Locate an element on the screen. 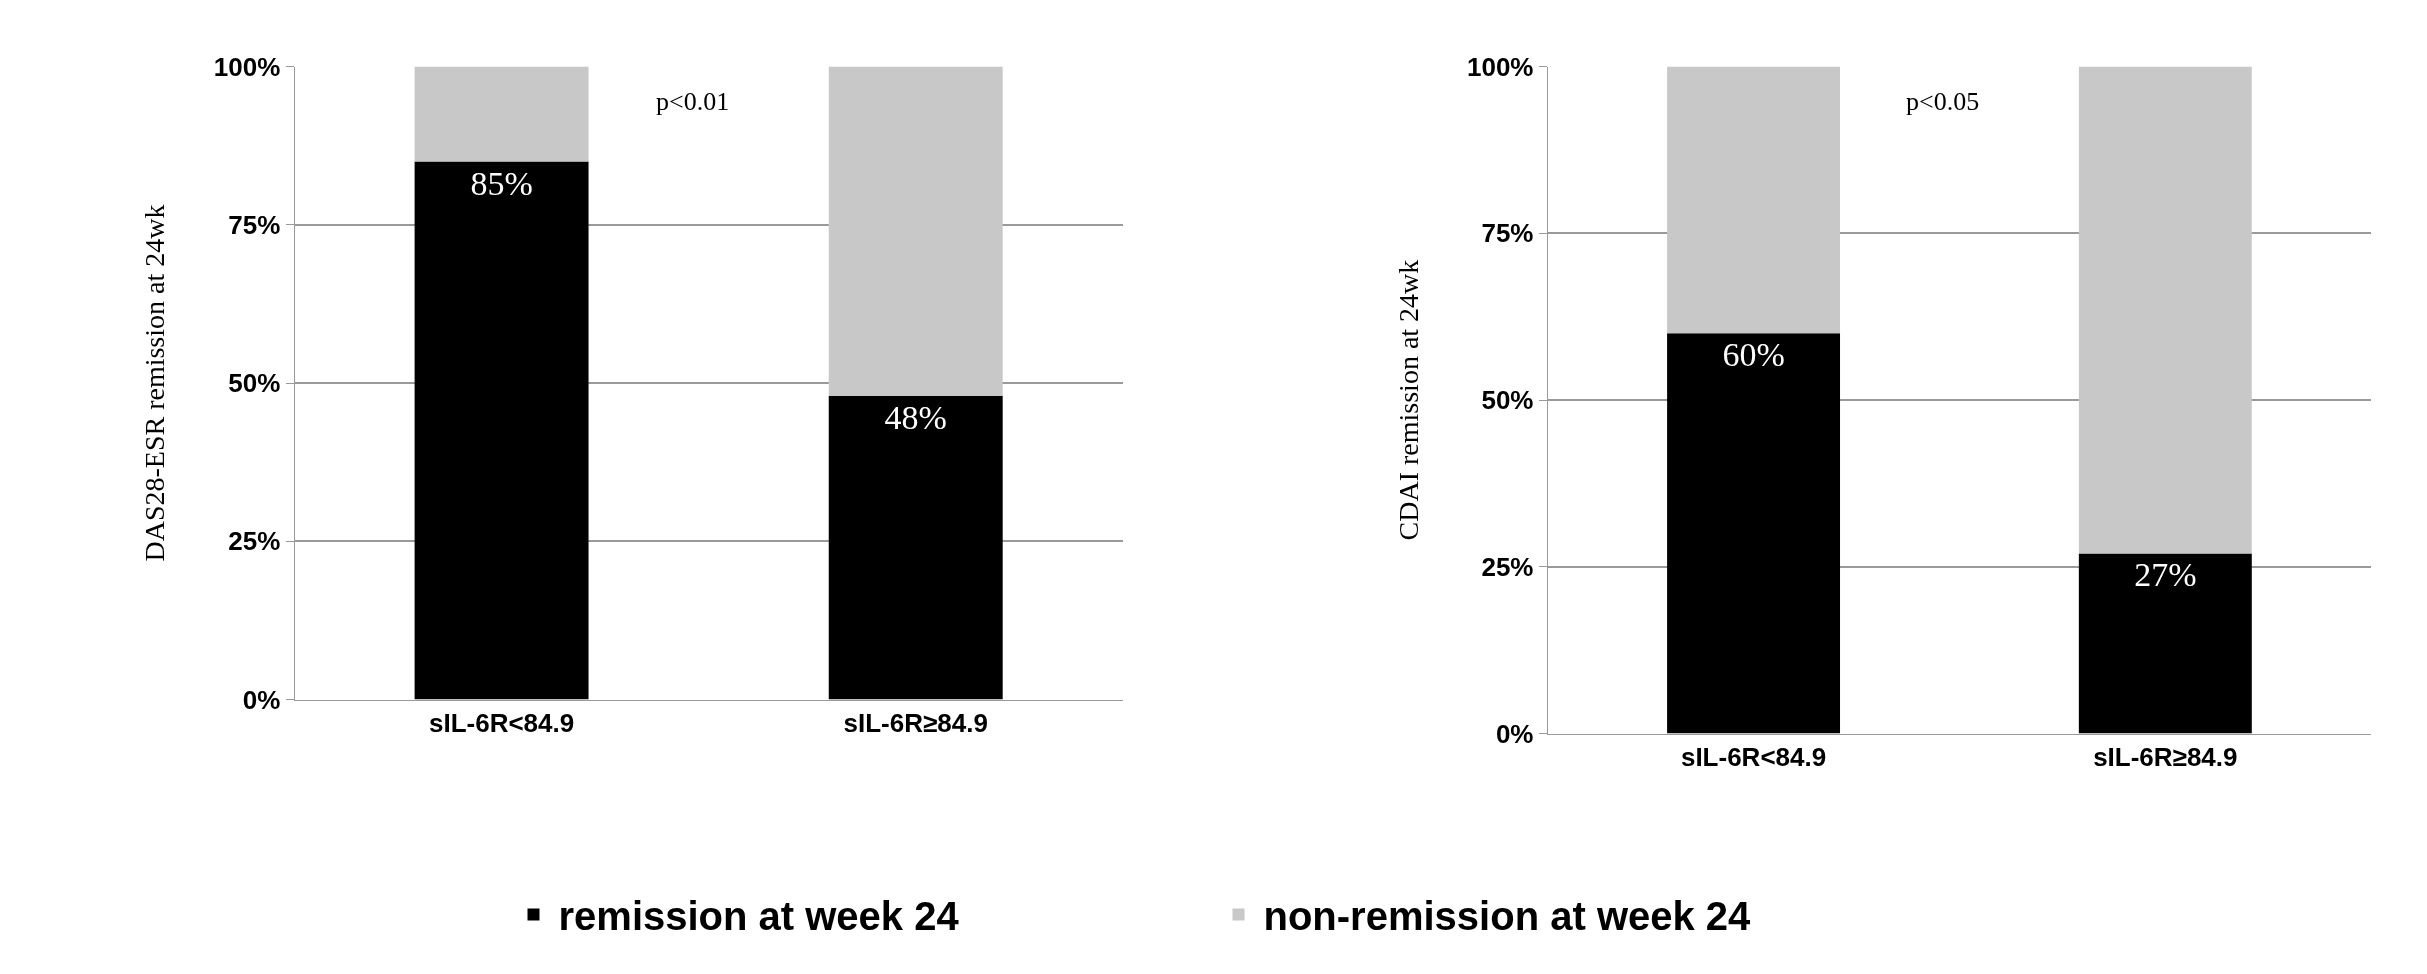  annotation: p<0.01 is located at coordinates (693, 101).